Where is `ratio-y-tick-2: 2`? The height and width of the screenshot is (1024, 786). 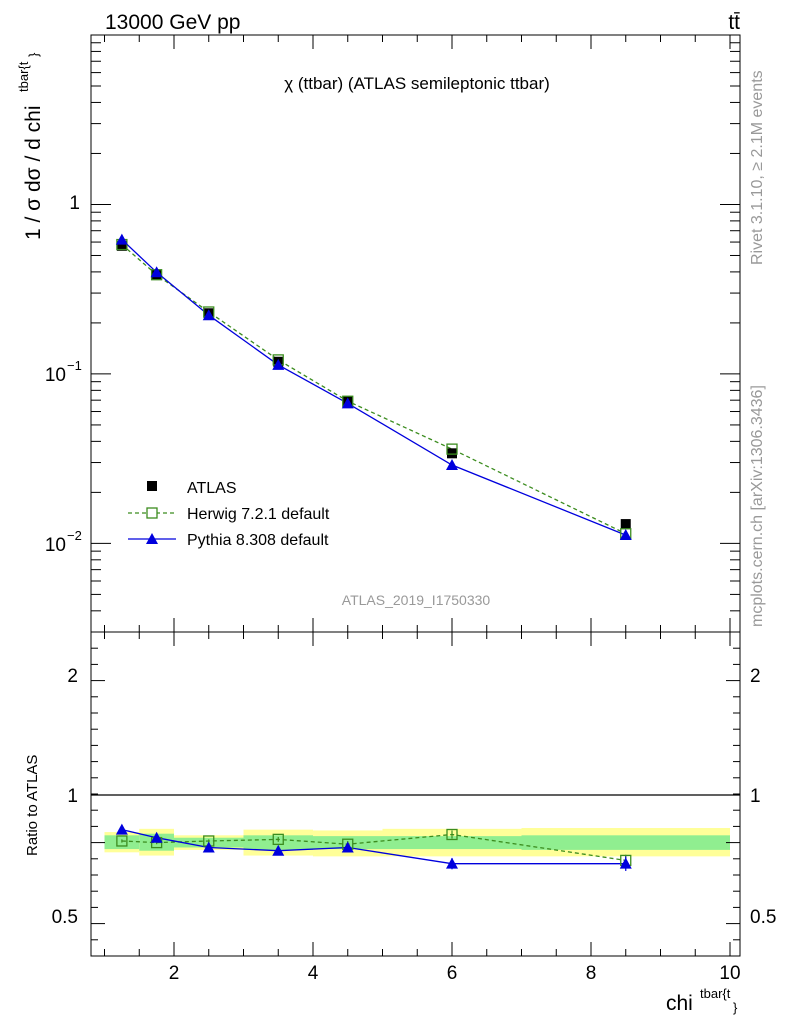
ratio-y-tick-2: 2 is located at coordinates (72, 676).